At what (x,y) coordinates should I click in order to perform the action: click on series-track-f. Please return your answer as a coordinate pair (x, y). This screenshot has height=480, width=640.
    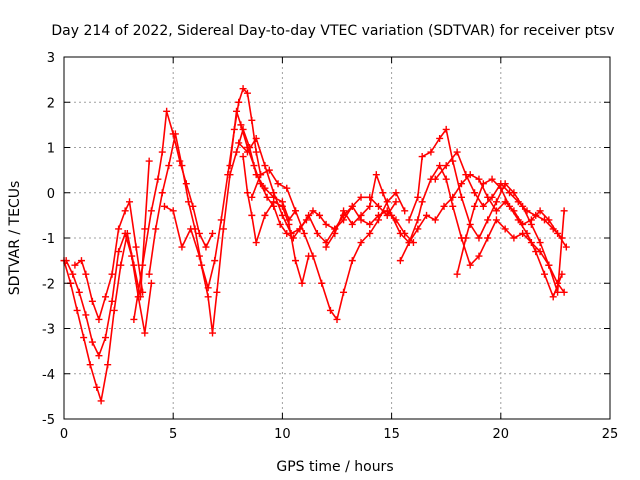
    Looking at the image, I should click on (230, 231).